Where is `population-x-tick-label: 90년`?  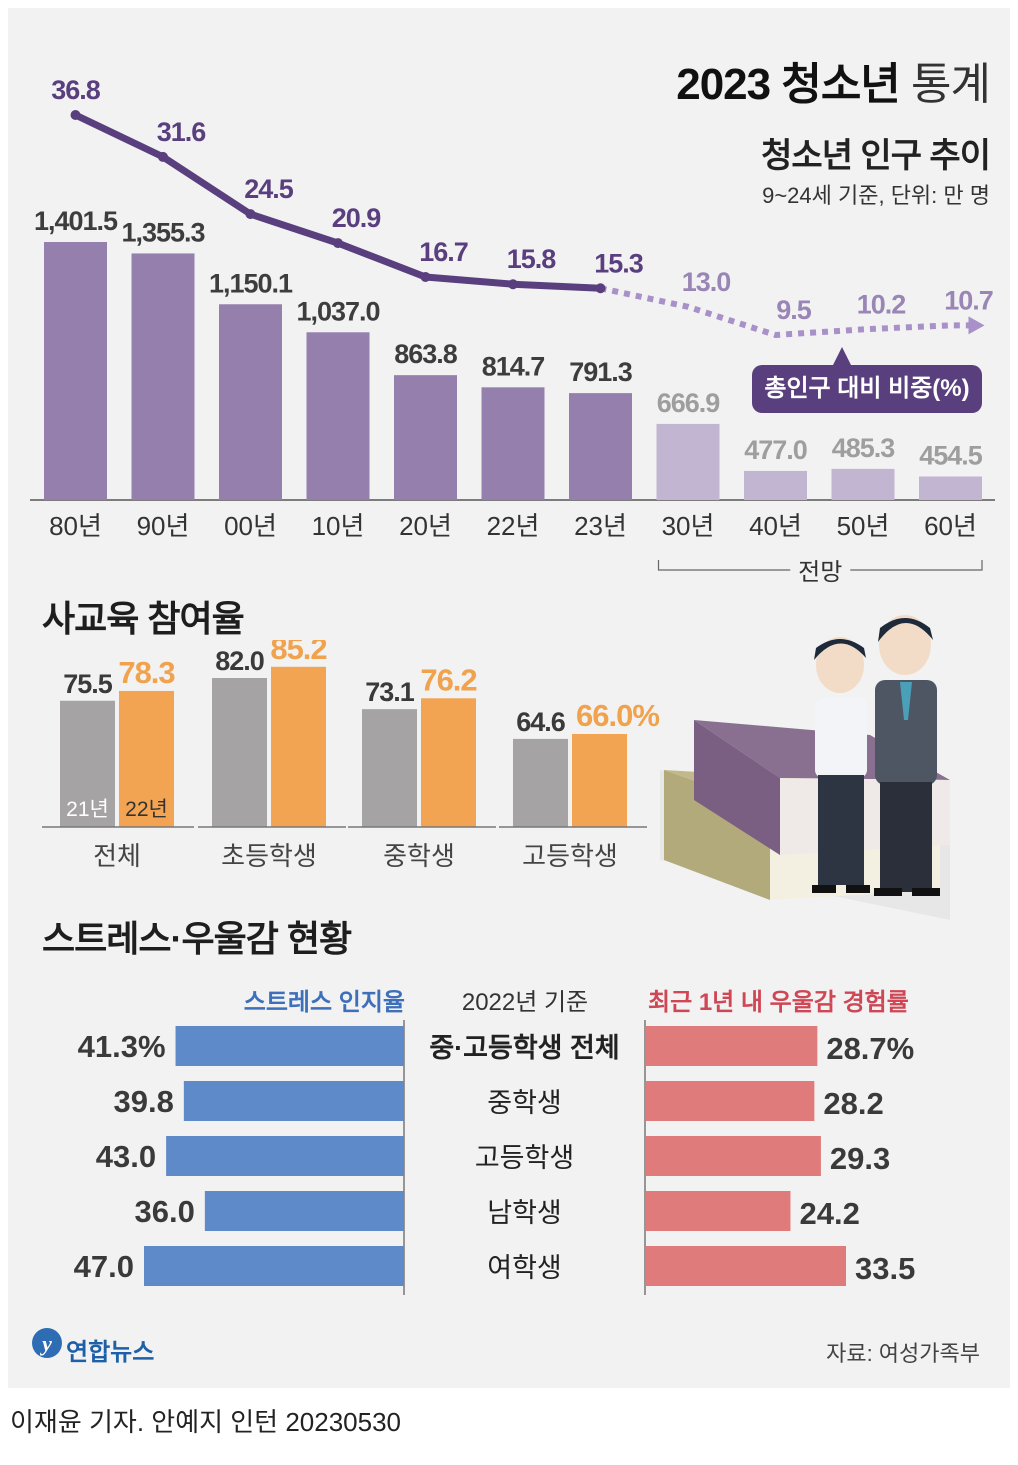
population-x-tick-label: 90년 is located at coordinates (163, 526).